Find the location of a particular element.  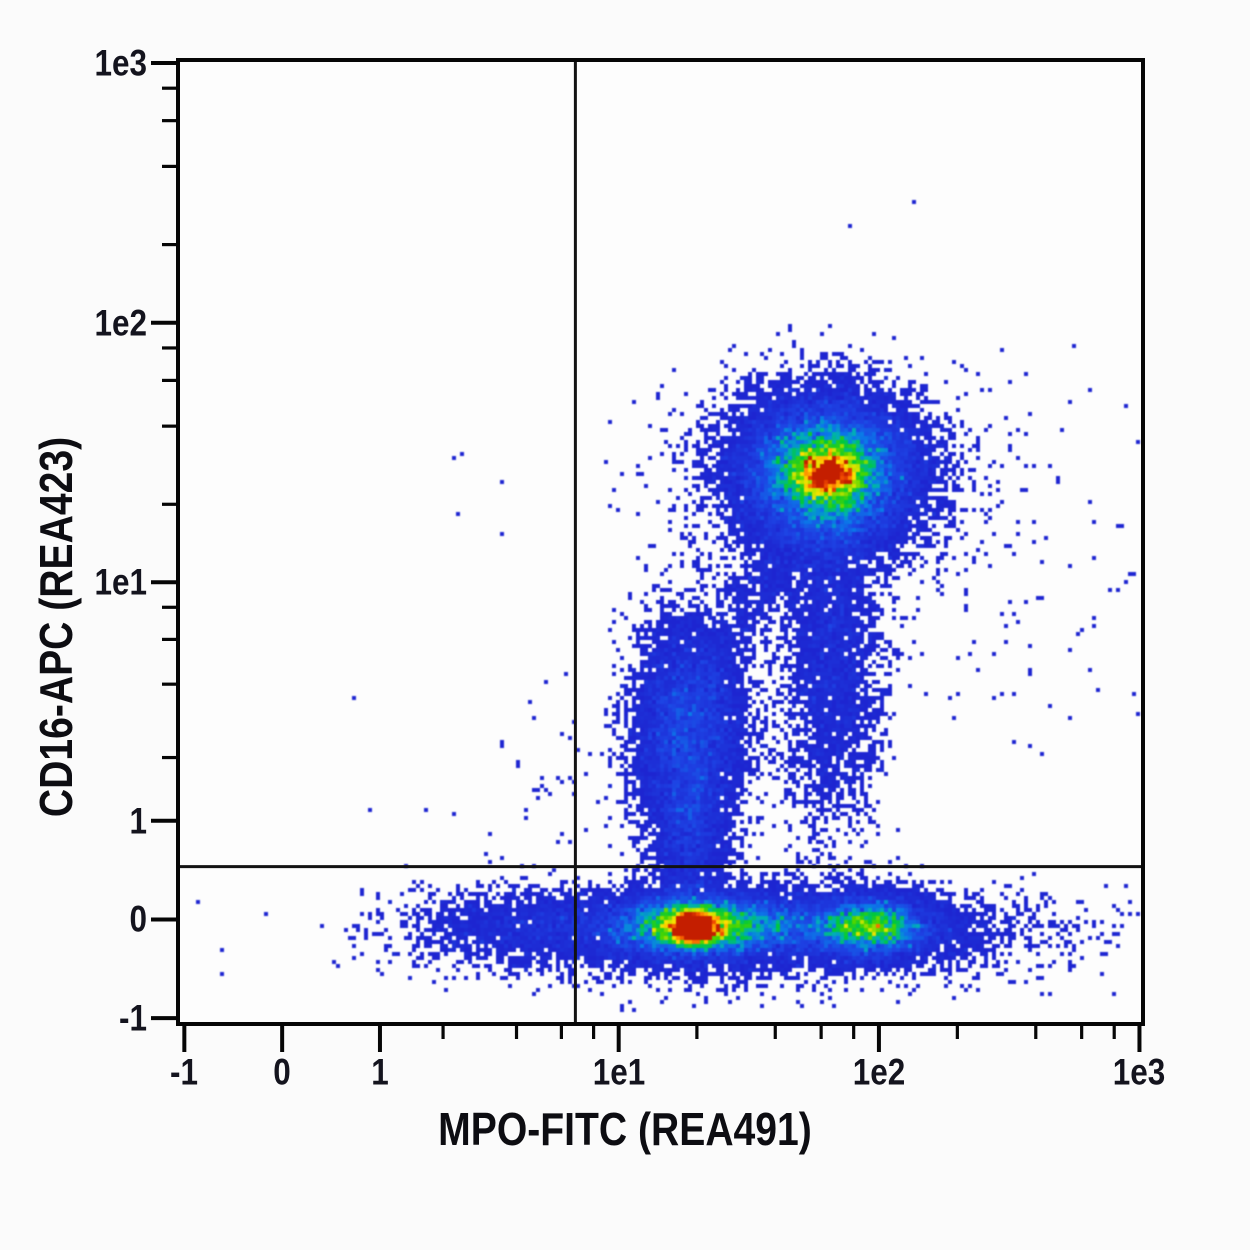

x-tick-label-text: 1e1 is located at coordinates (618, 1072).